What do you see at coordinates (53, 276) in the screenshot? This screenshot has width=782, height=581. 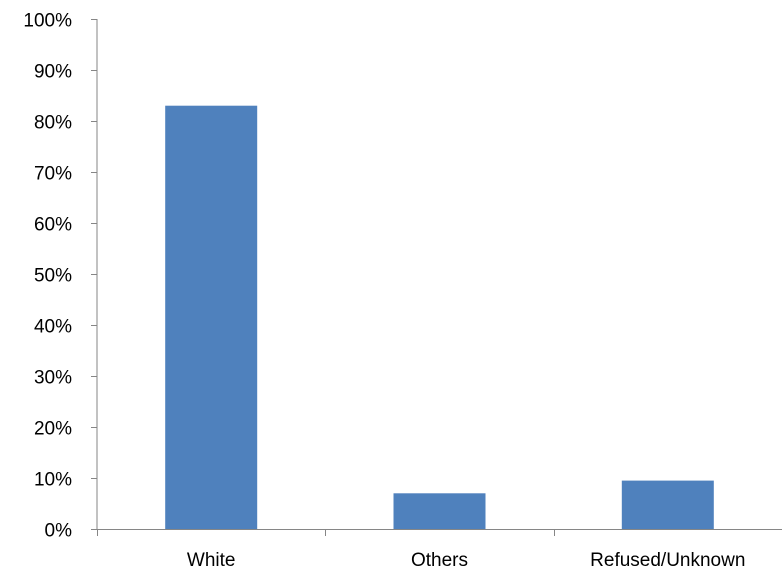 I see `y-tick-label: 50%` at bounding box center [53, 276].